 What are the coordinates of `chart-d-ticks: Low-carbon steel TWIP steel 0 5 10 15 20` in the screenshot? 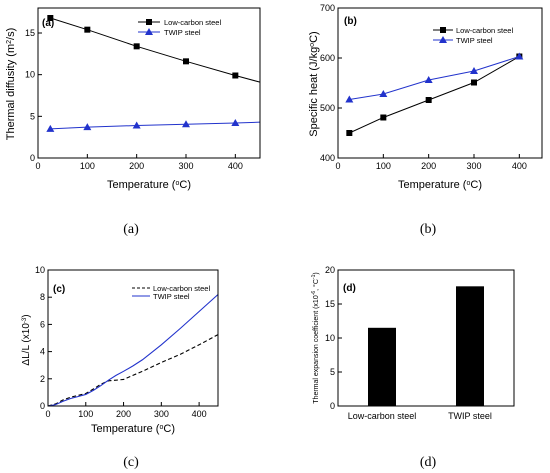 It's located at (408, 343).